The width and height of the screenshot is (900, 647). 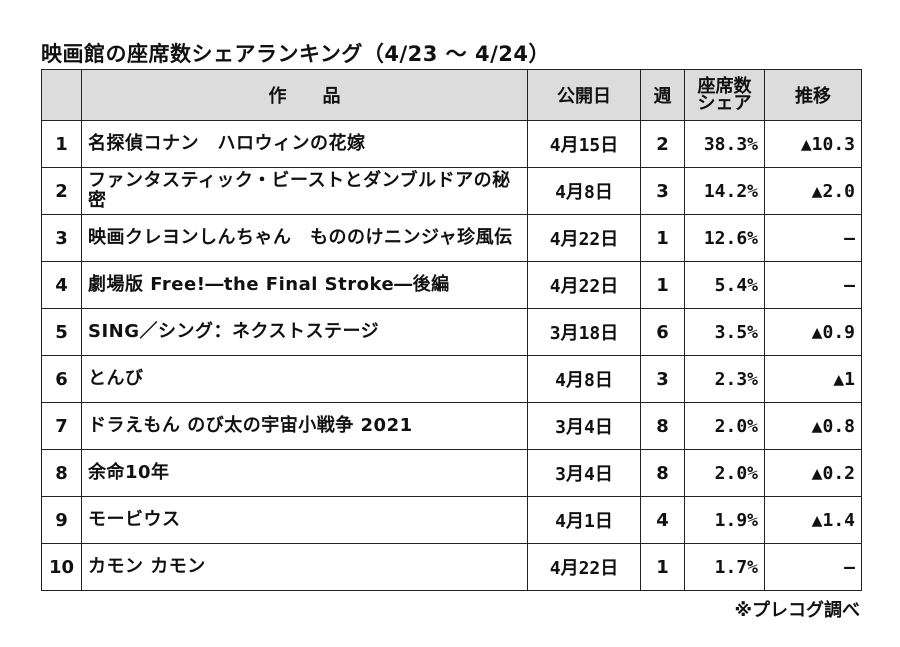 I want to click on table-row: 5 SING／シング：ネクストステージ 3月18日 6 3.5% ▲0.9, so click(x=451, y=332).